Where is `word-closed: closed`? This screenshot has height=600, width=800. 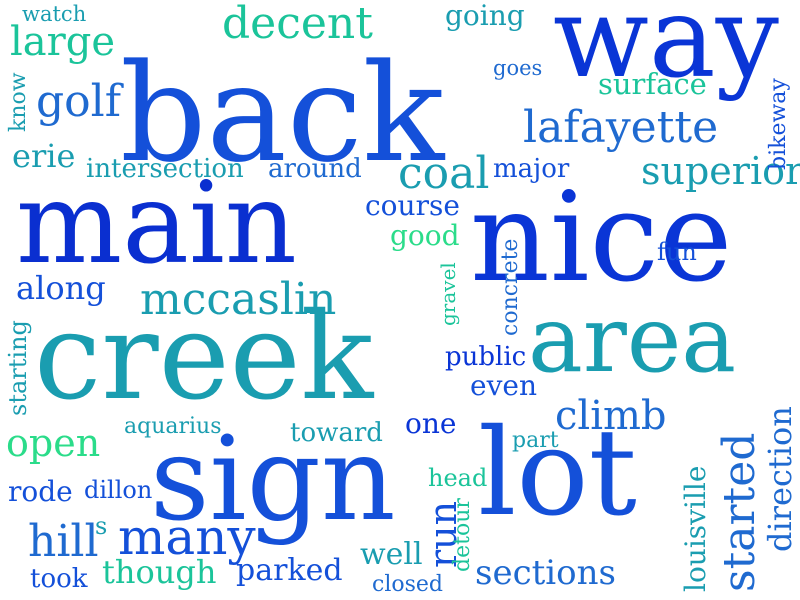 word-closed: closed is located at coordinates (407, 584).